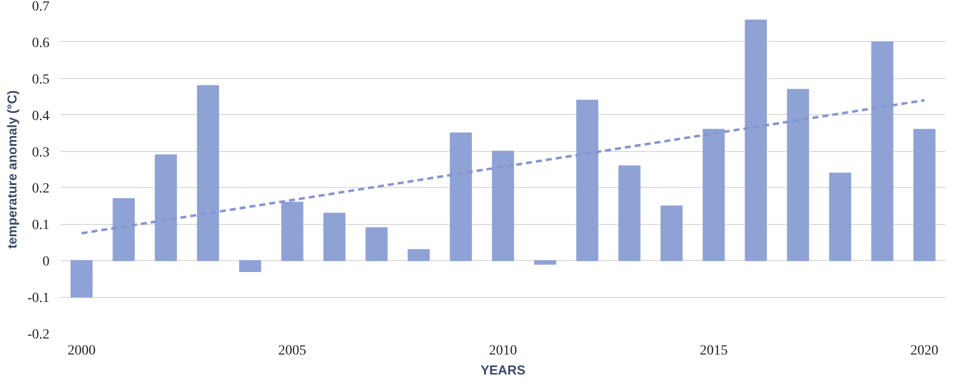 The height and width of the screenshot is (387, 957). Describe the element at coordinates (41, 189) in the screenshot. I see `y-tick-label: 0.2` at that location.